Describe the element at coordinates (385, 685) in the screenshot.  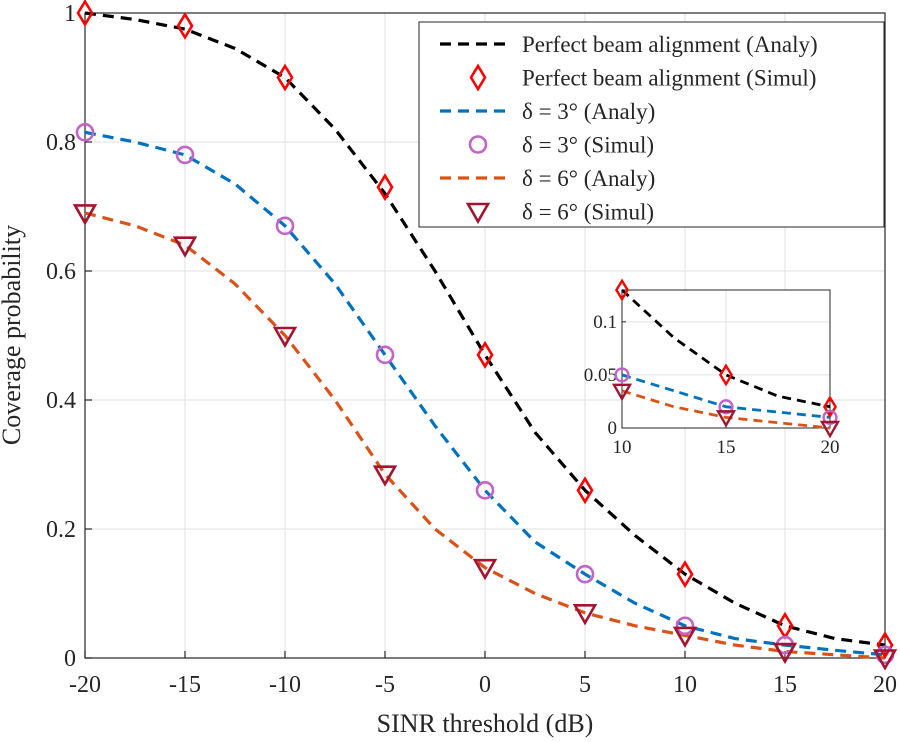
I see `x-tick-label: -5` at that location.